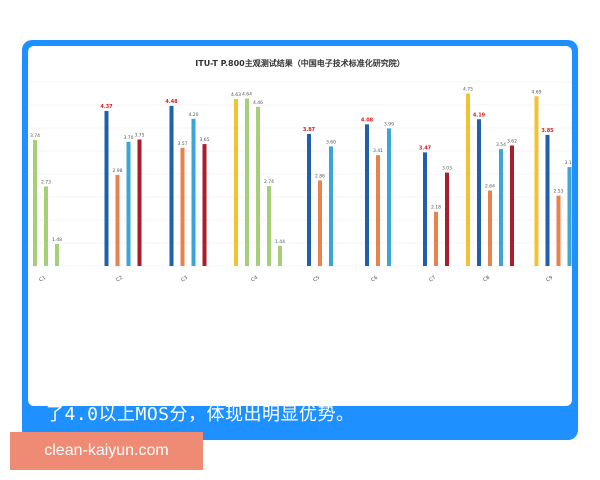 The width and height of the screenshot is (600, 480). What do you see at coordinates (275, 388) in the screenshot?
I see `caption-line-1: ITU-T P.800 DCR主观质量评价中，AVS3-P10 达到` at bounding box center [275, 388].